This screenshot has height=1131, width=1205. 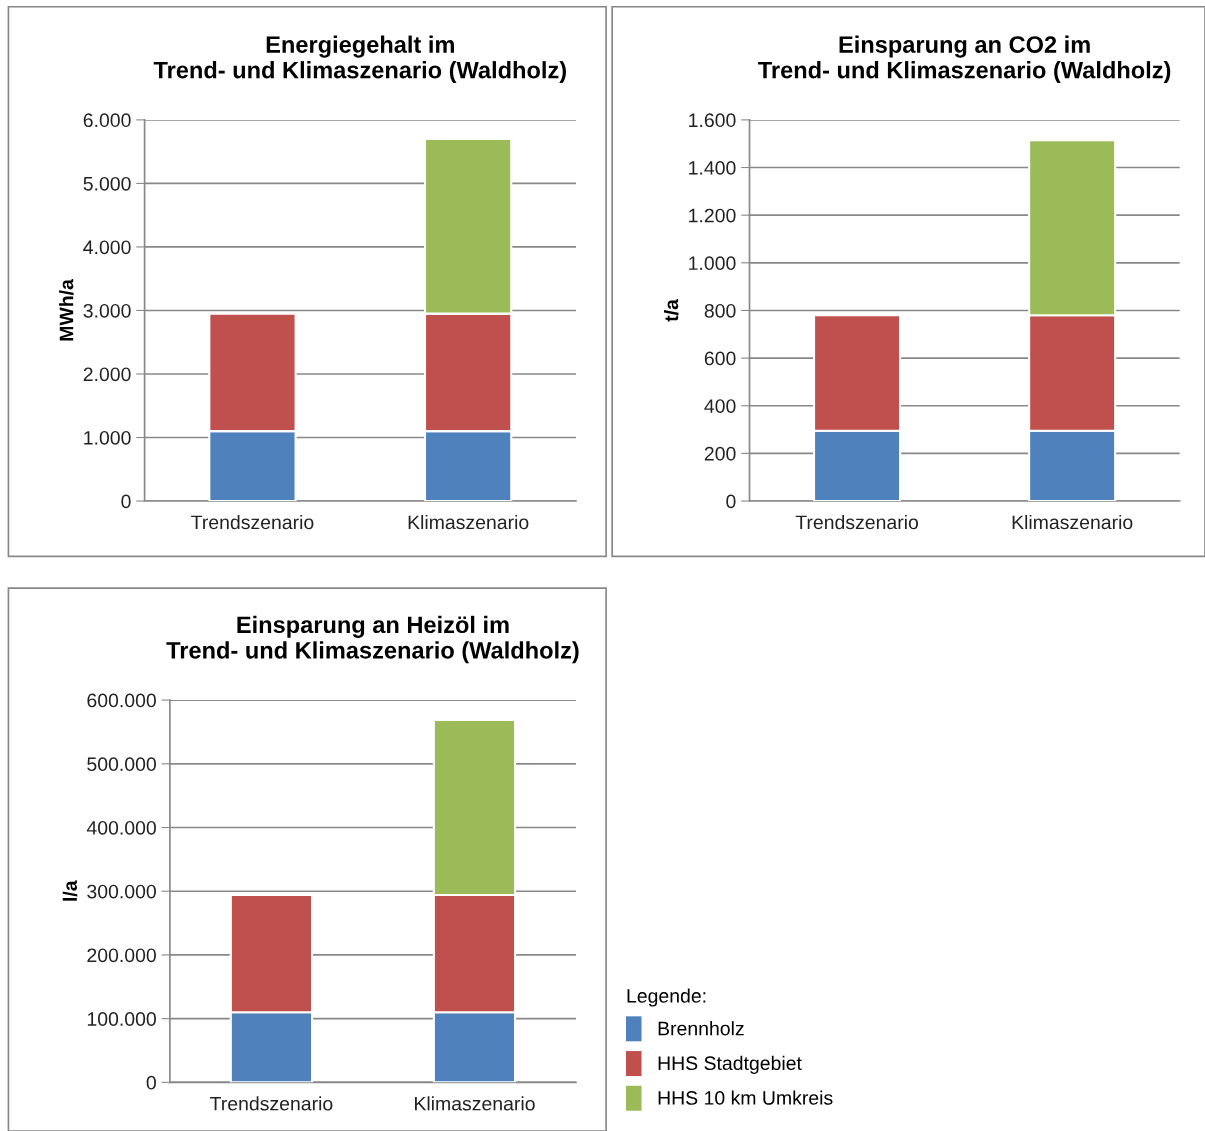 I want to click on y-tick-label: 600, so click(x=720, y=358).